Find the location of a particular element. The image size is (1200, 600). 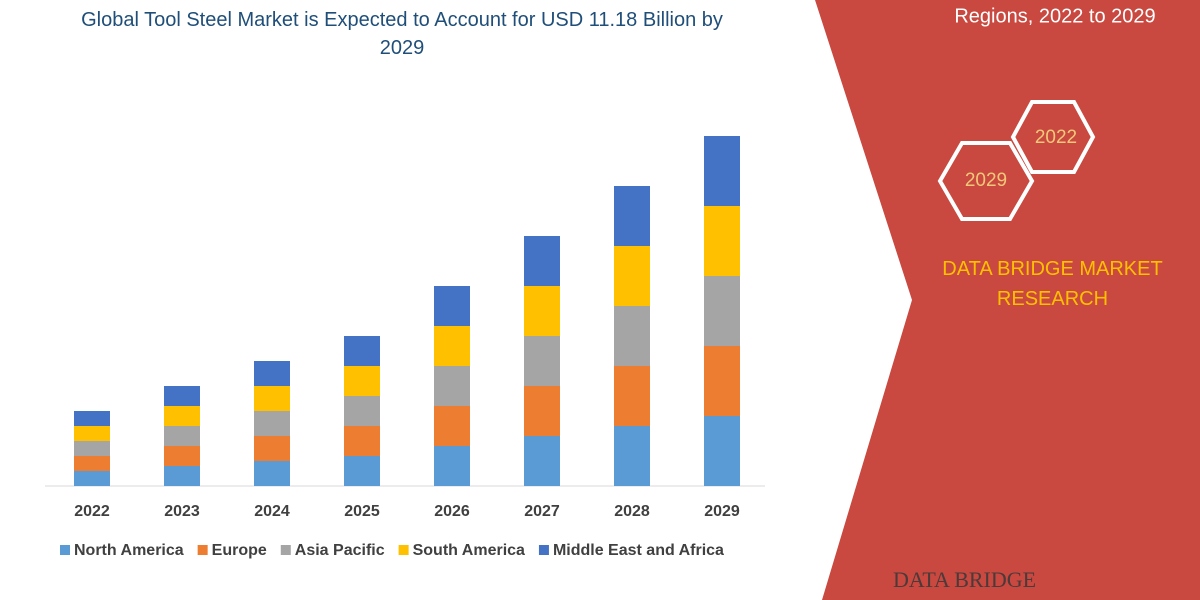

legend-label: North America is located at coordinates (129, 550).